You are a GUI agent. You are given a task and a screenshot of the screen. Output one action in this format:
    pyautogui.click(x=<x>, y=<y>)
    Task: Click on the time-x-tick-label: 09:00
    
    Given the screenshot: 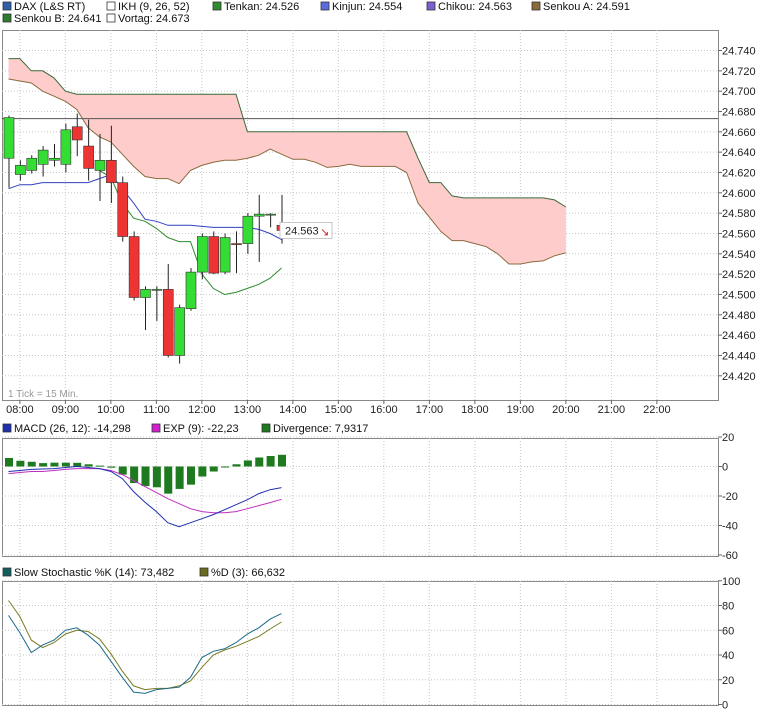 What is the action you would take?
    pyautogui.click(x=66, y=410)
    